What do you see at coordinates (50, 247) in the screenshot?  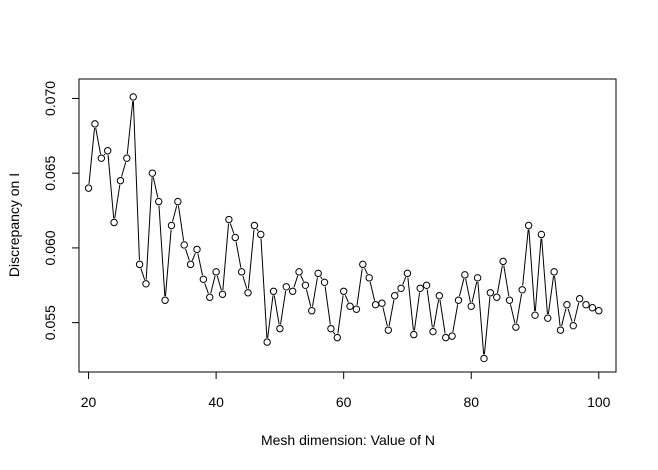 I see `y-tick-label: 0.060` at bounding box center [50, 247].